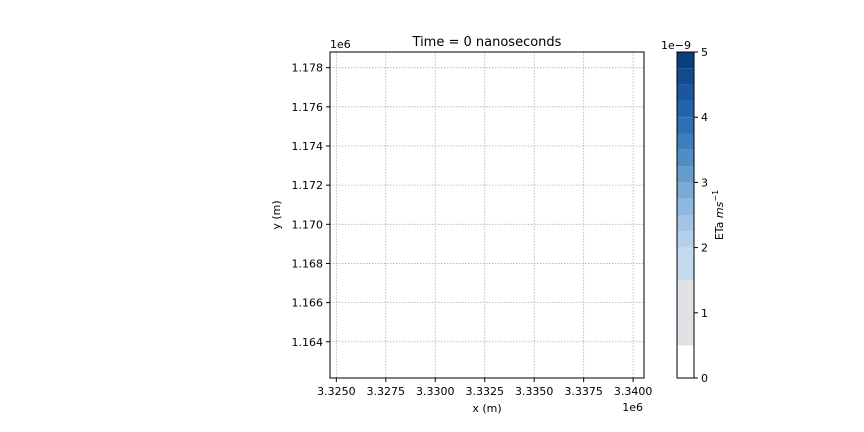 The height and width of the screenshot is (432, 864). What do you see at coordinates (308, 263) in the screenshot?
I see `y-tick-label: 1.168` at bounding box center [308, 263].